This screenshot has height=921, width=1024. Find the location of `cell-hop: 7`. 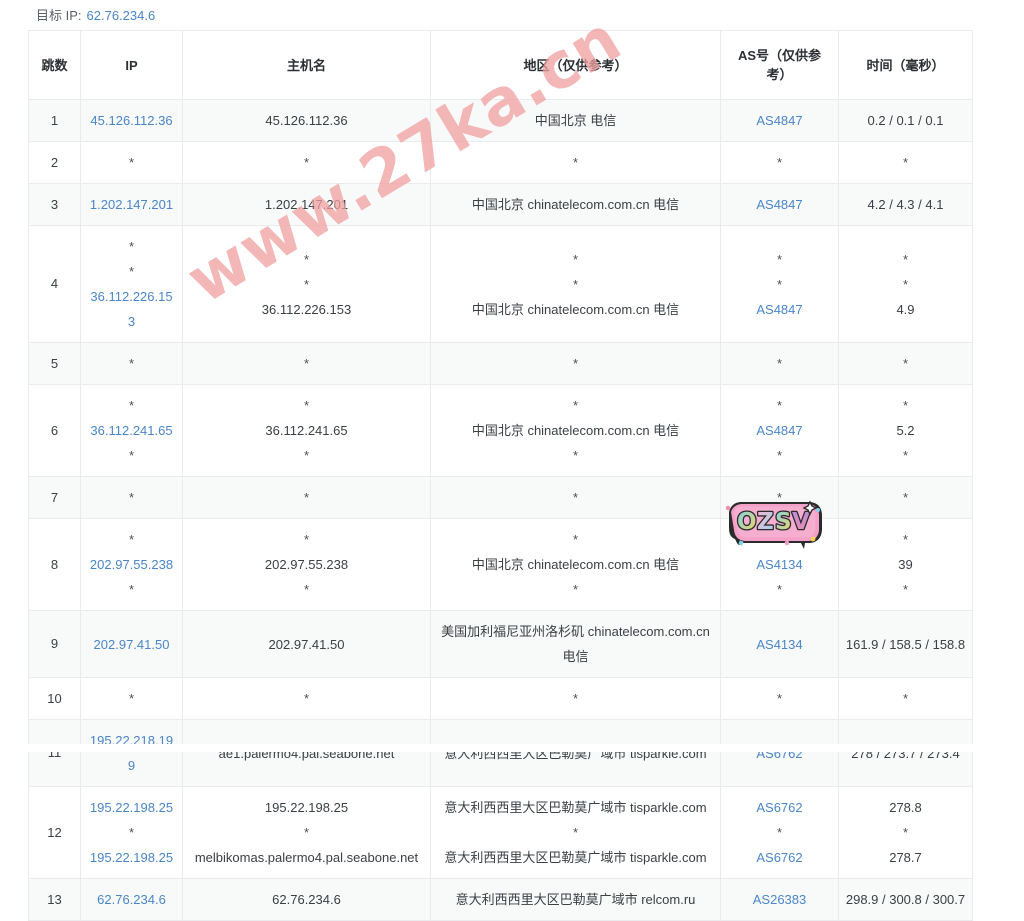

cell-hop: 7 is located at coordinates (54, 497).